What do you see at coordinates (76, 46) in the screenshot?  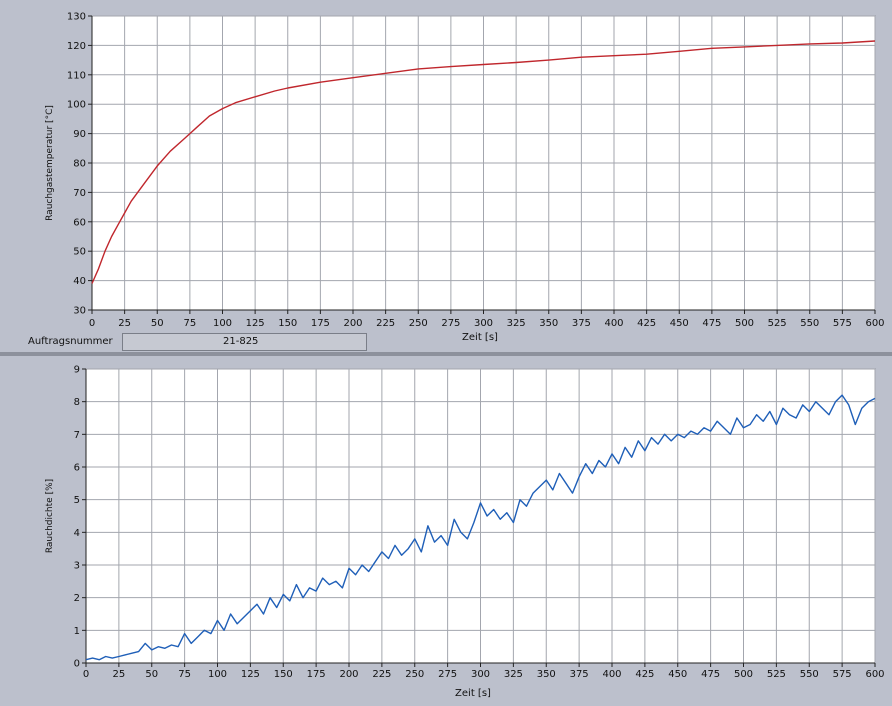 I see `y-tick-label: 120` at bounding box center [76, 46].